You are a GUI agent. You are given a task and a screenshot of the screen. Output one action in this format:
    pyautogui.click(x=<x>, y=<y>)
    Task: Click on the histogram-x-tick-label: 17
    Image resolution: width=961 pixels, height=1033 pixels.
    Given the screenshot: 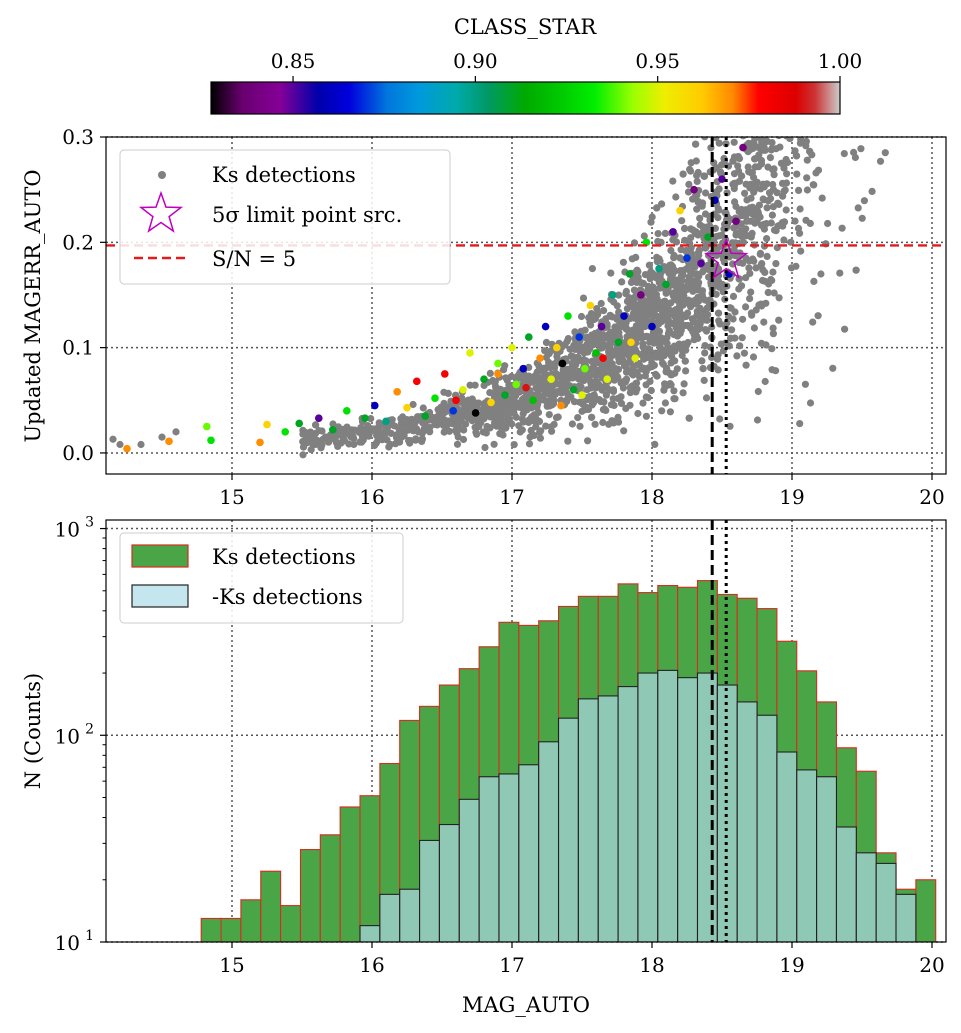 What is the action you would take?
    pyautogui.click(x=511, y=965)
    